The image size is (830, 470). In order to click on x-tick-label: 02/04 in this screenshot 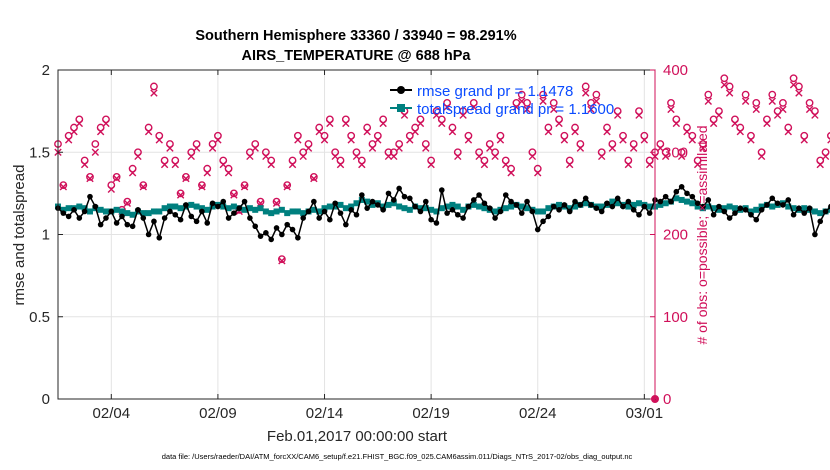, I will do `click(112, 413)`.